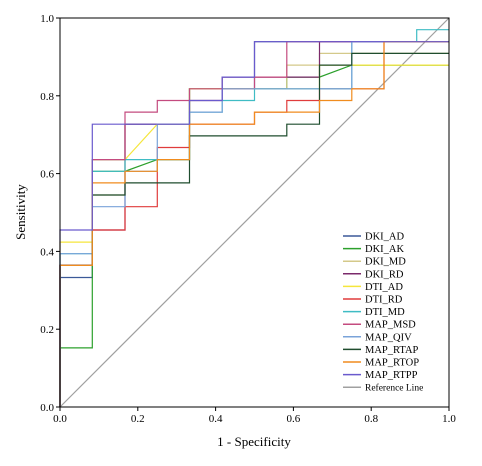  I want to click on x-tick-label: 0.6, so click(294, 419).